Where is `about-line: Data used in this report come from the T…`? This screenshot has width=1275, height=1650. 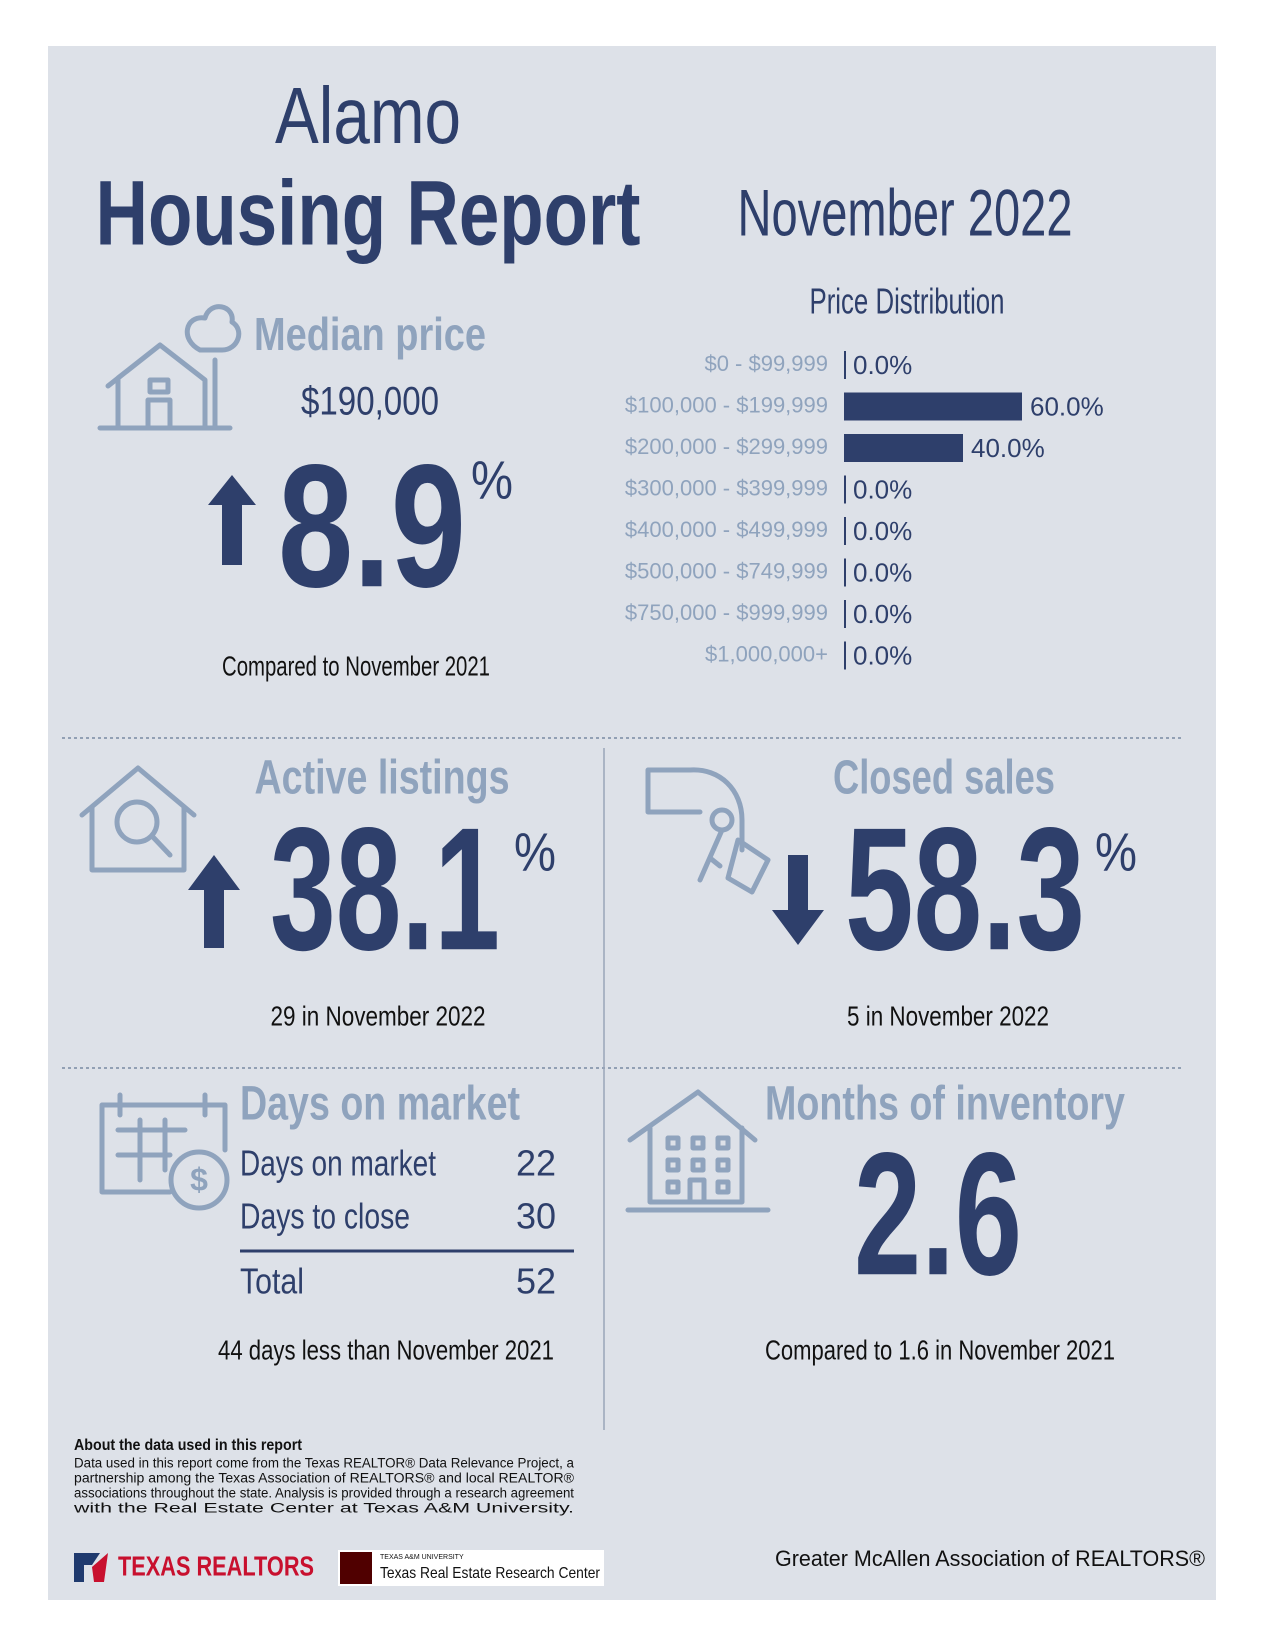
about-line: Data used in this report come from the T… is located at coordinates (324, 1463).